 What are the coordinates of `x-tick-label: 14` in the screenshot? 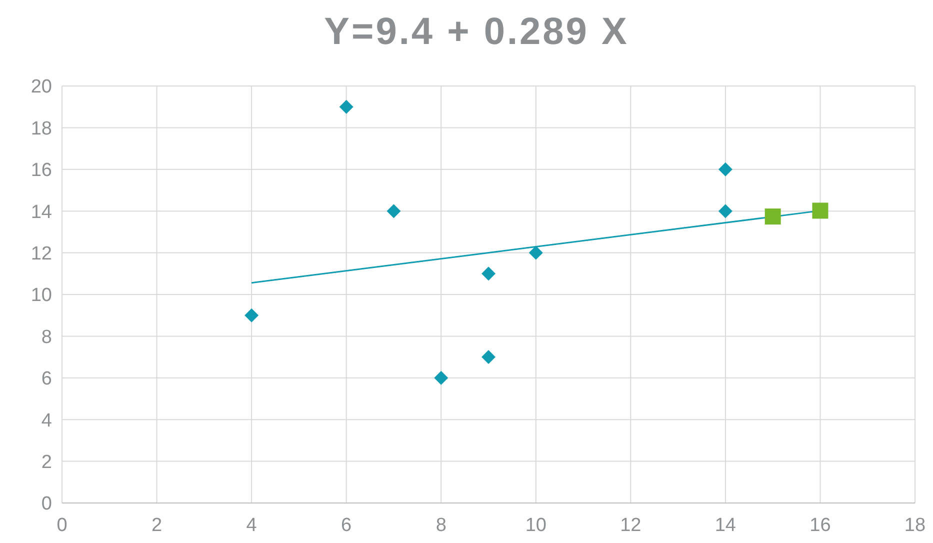 It's located at (725, 525).